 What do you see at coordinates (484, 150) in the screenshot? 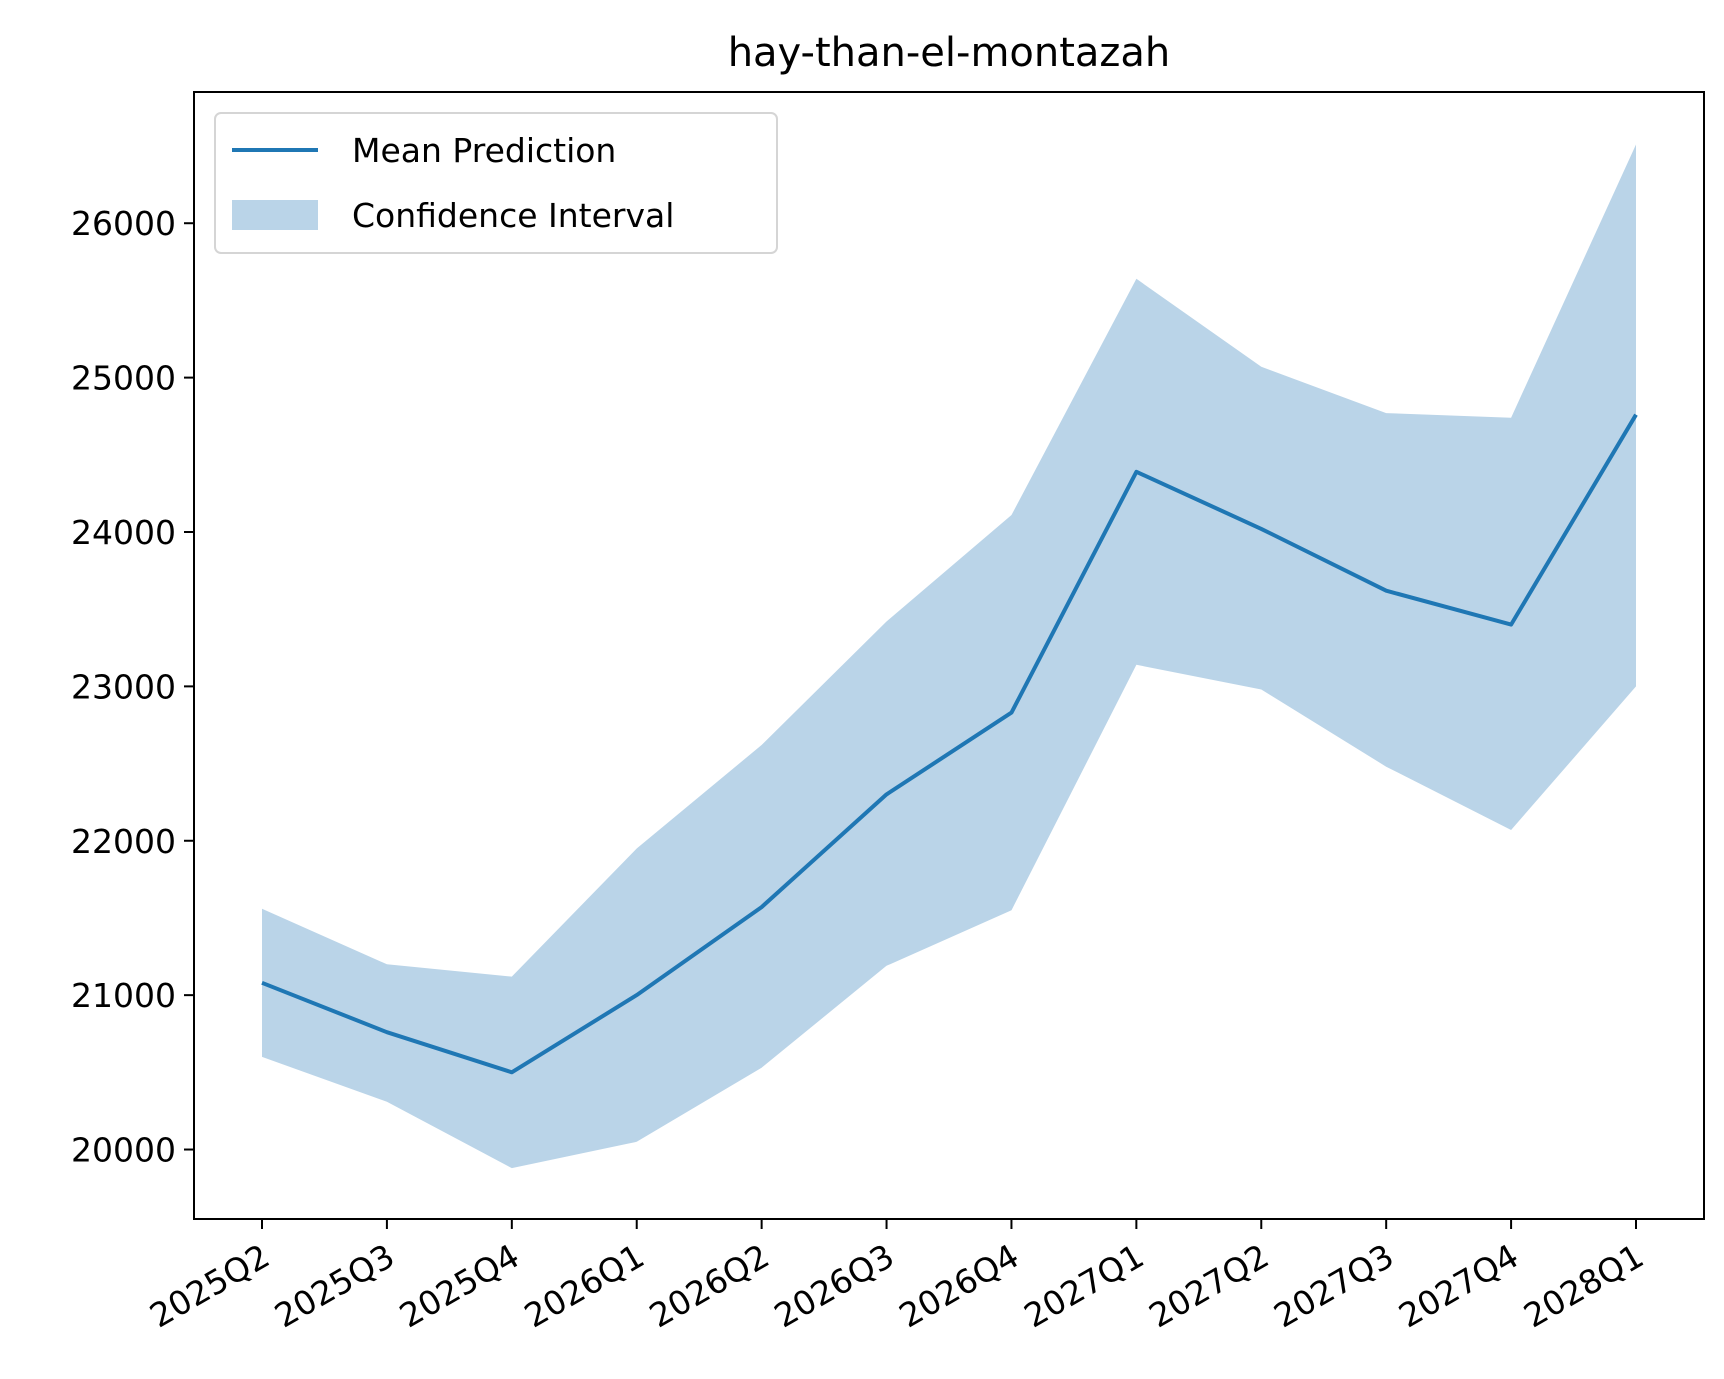
I see `legend-label-mean: Mean Prediction` at bounding box center [484, 150].